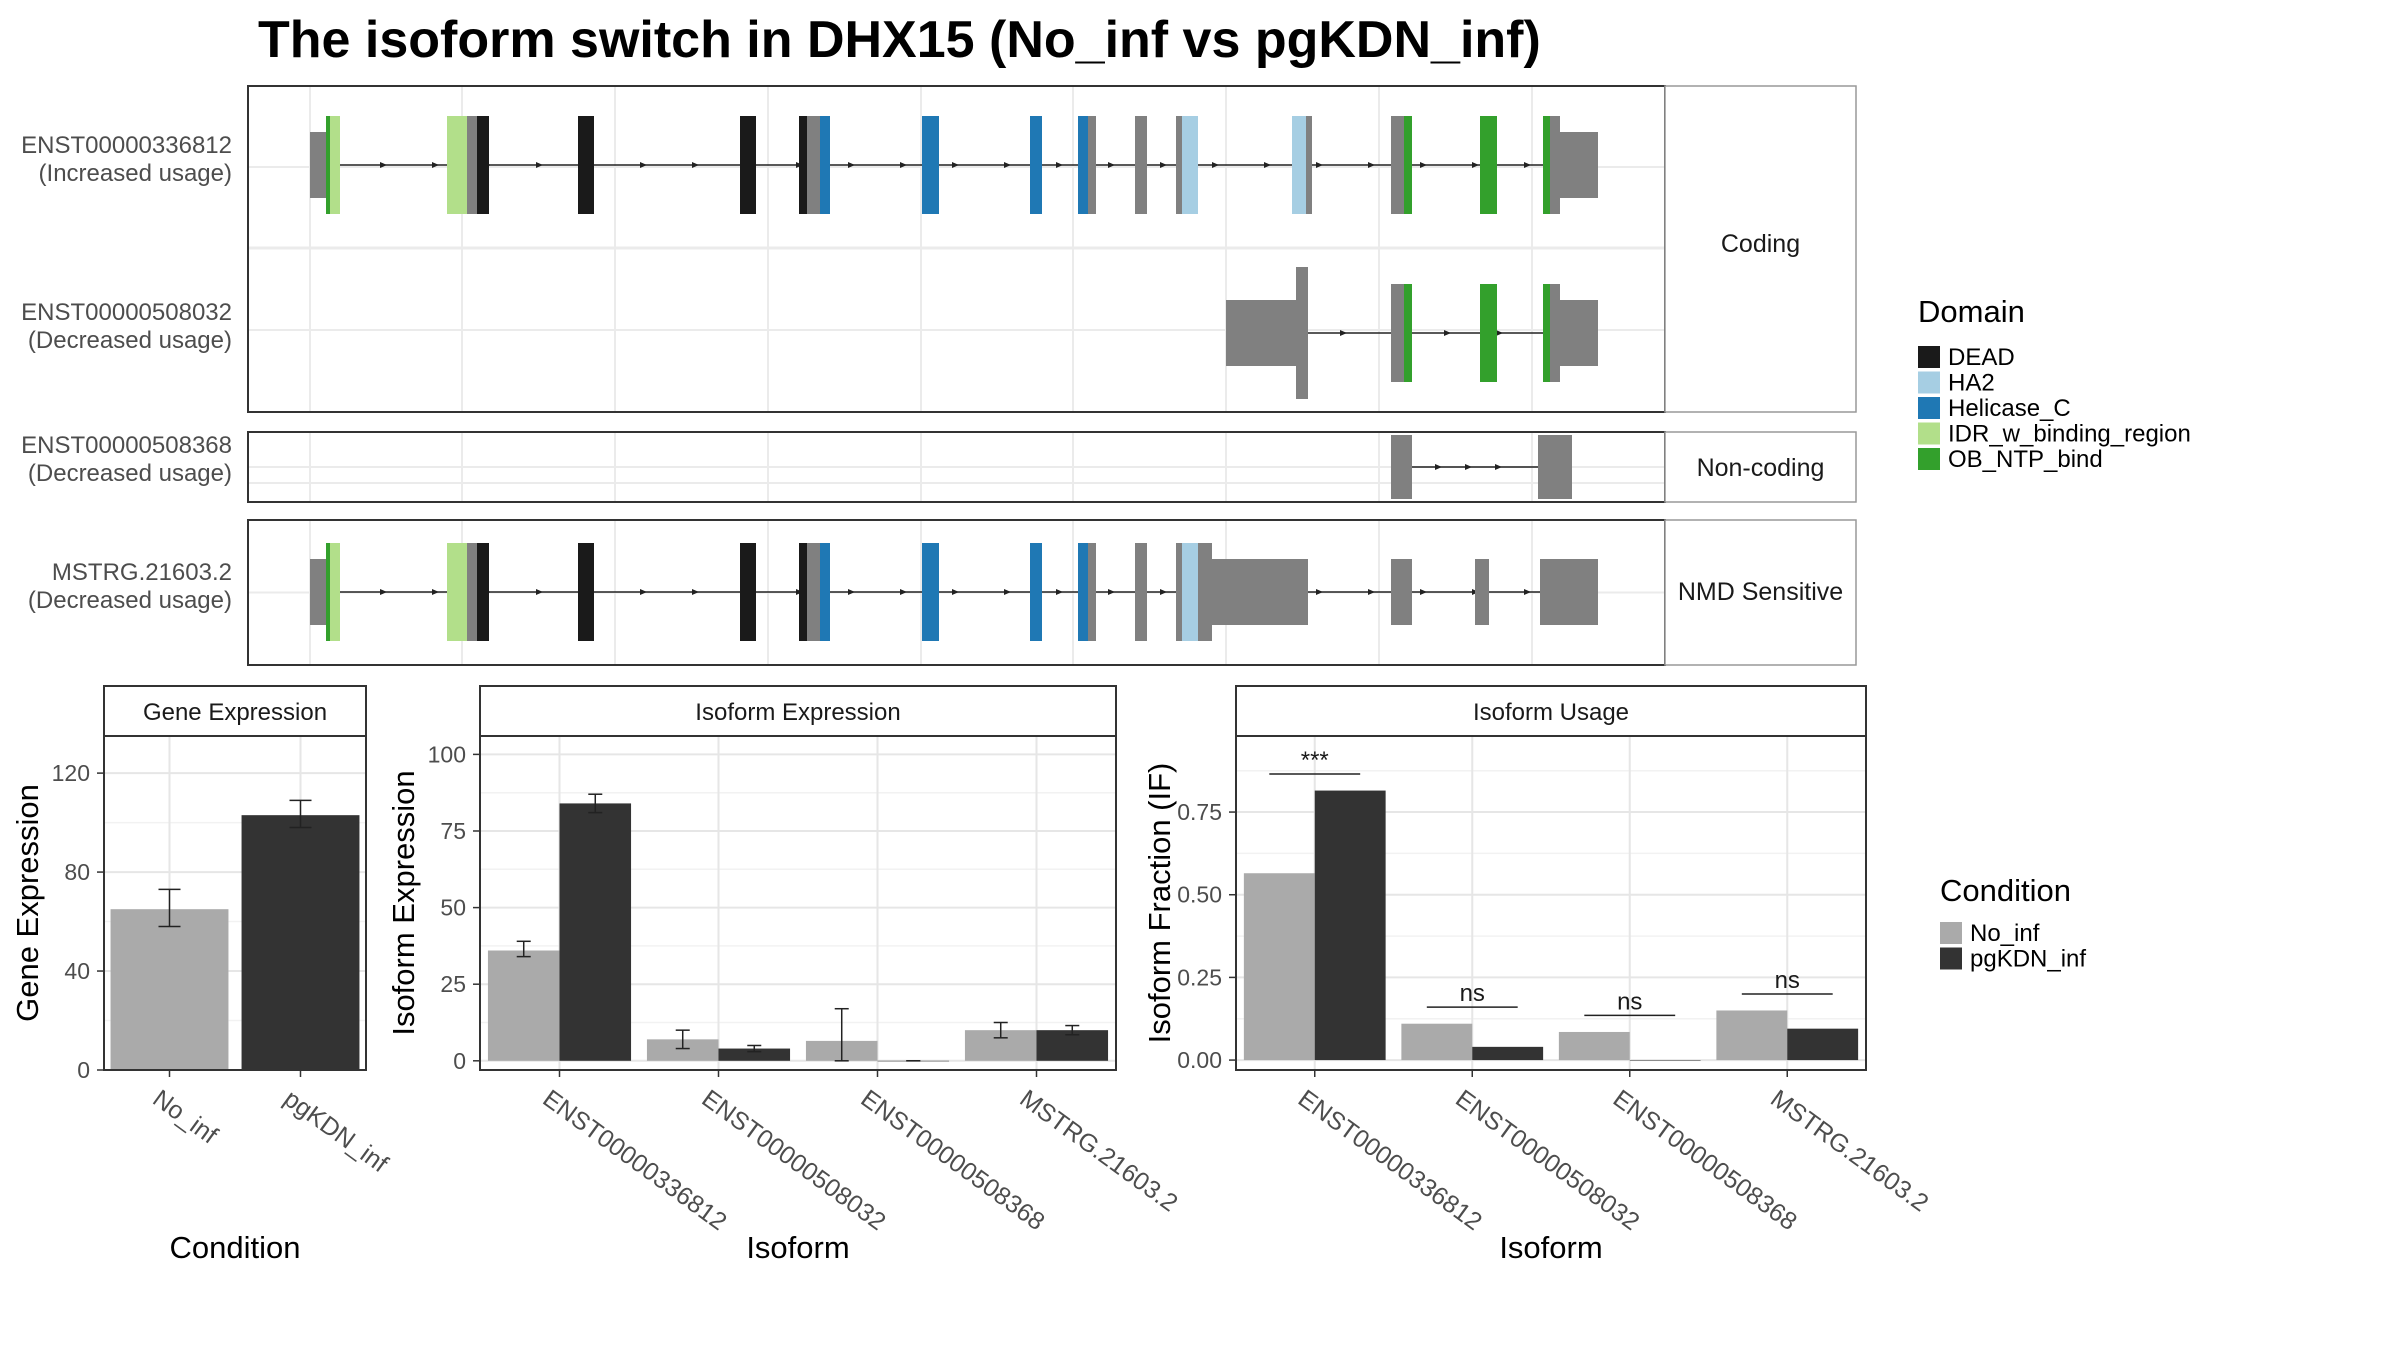 The width and height of the screenshot is (2400, 1355). Describe the element at coordinates (1159, 903) in the screenshot. I see `y-axis-title: Isoform Fraction (IF)` at that location.